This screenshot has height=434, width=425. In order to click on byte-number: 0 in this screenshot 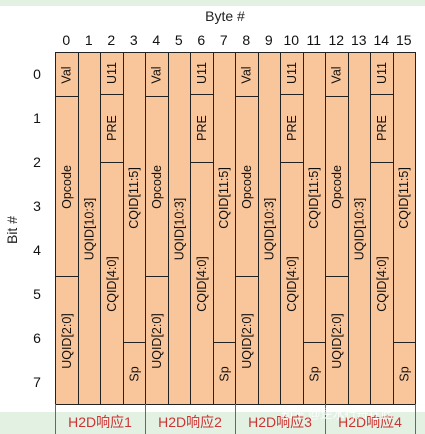, I will do `click(66, 40)`.